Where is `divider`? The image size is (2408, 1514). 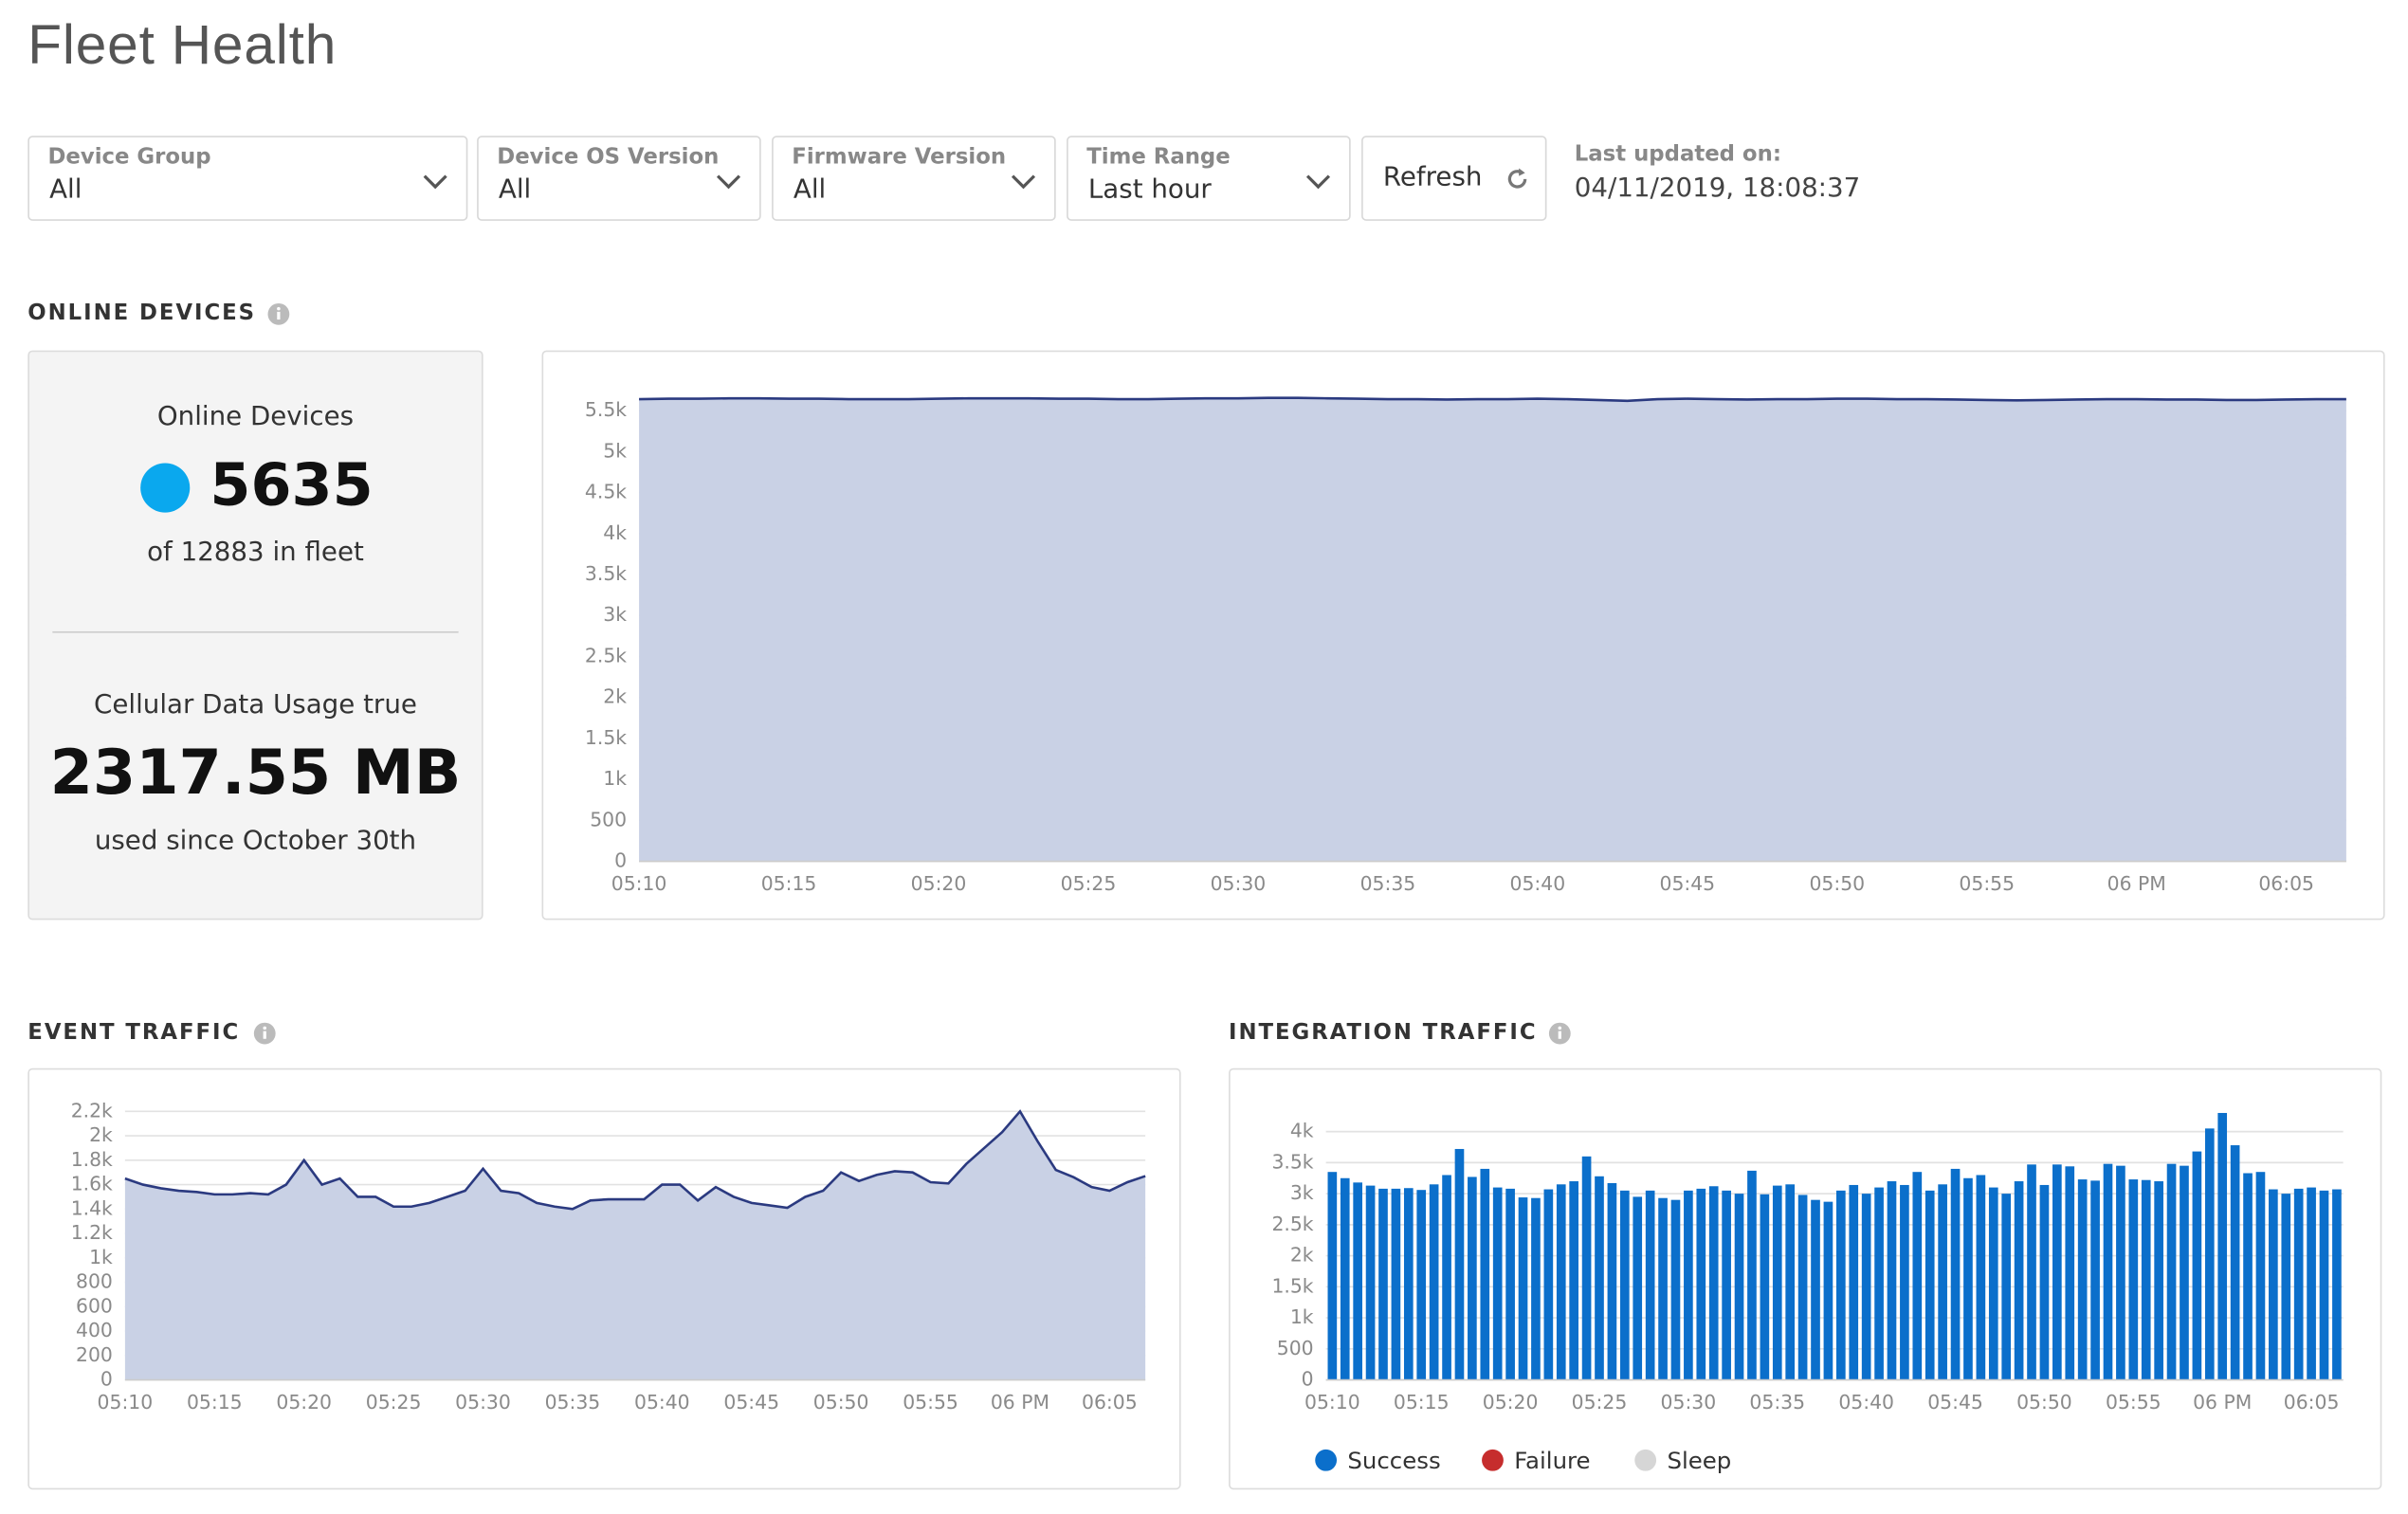 divider is located at coordinates (255, 631).